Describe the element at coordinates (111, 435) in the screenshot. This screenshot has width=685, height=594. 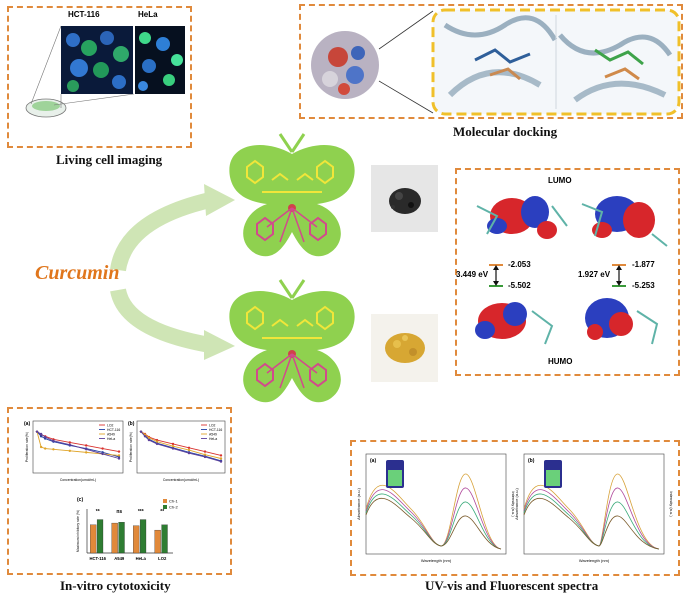
I see `legend-entry: A549` at that location.